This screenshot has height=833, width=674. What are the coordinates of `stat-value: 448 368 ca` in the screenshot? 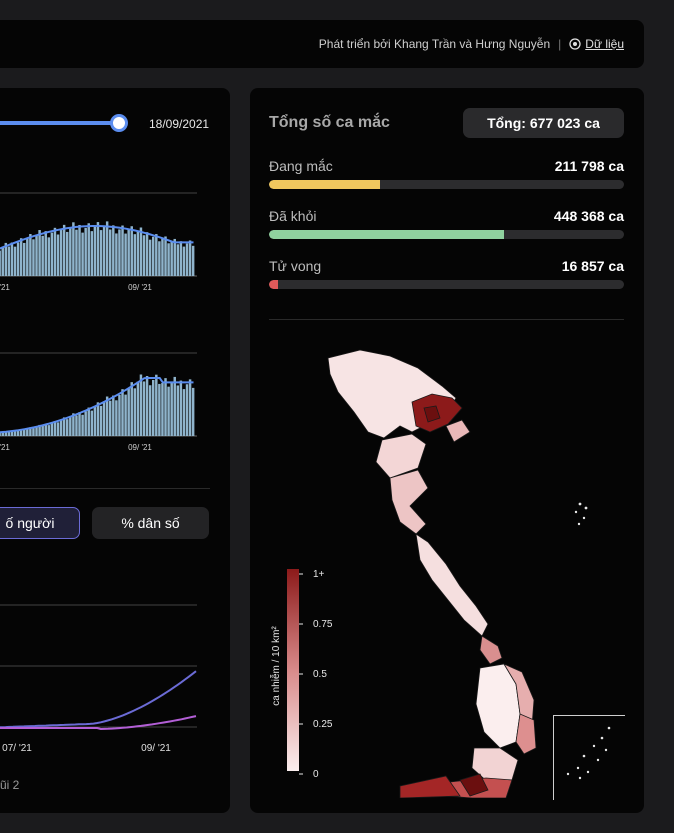 It's located at (588, 216).